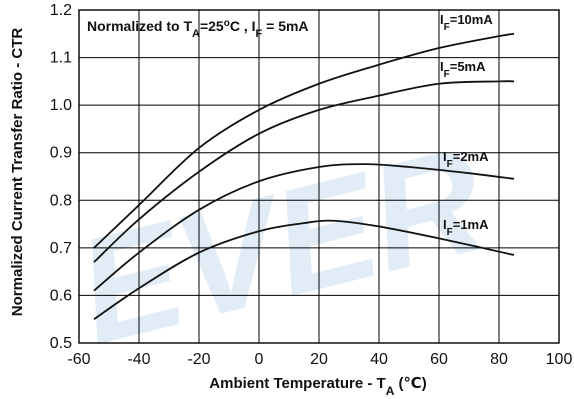  What do you see at coordinates (259, 359) in the screenshot?
I see `x-tick-label: 0` at bounding box center [259, 359].